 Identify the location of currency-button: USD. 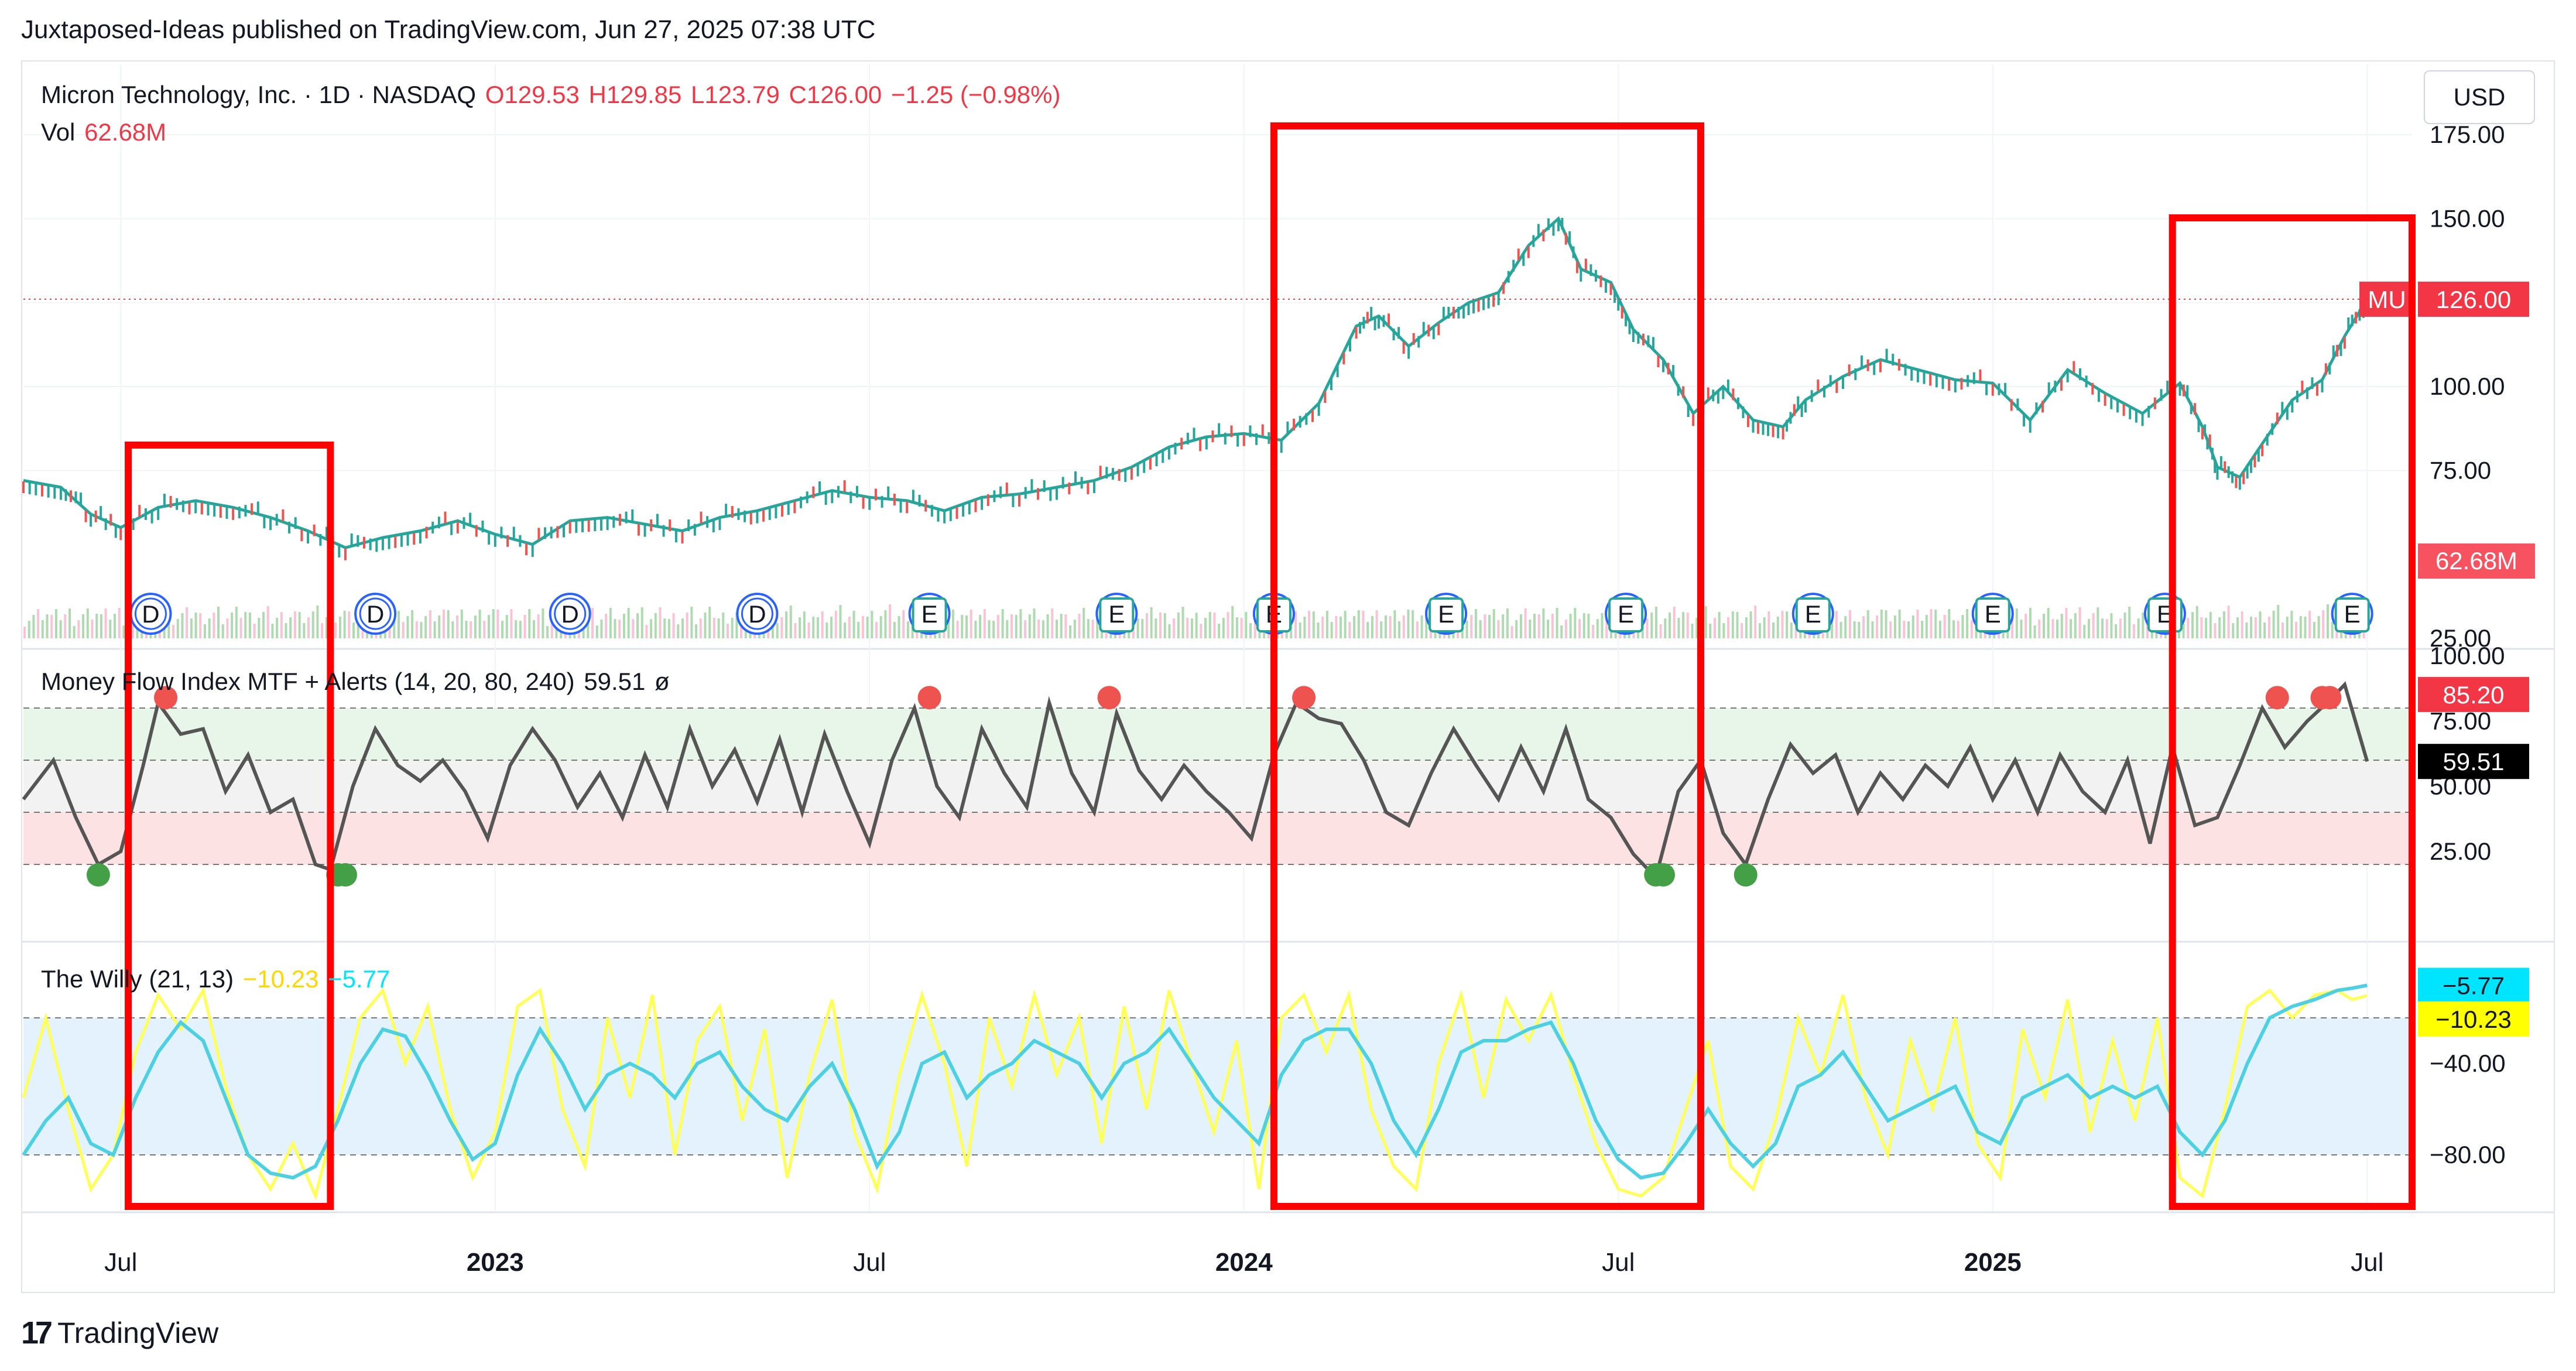
(2479, 97).